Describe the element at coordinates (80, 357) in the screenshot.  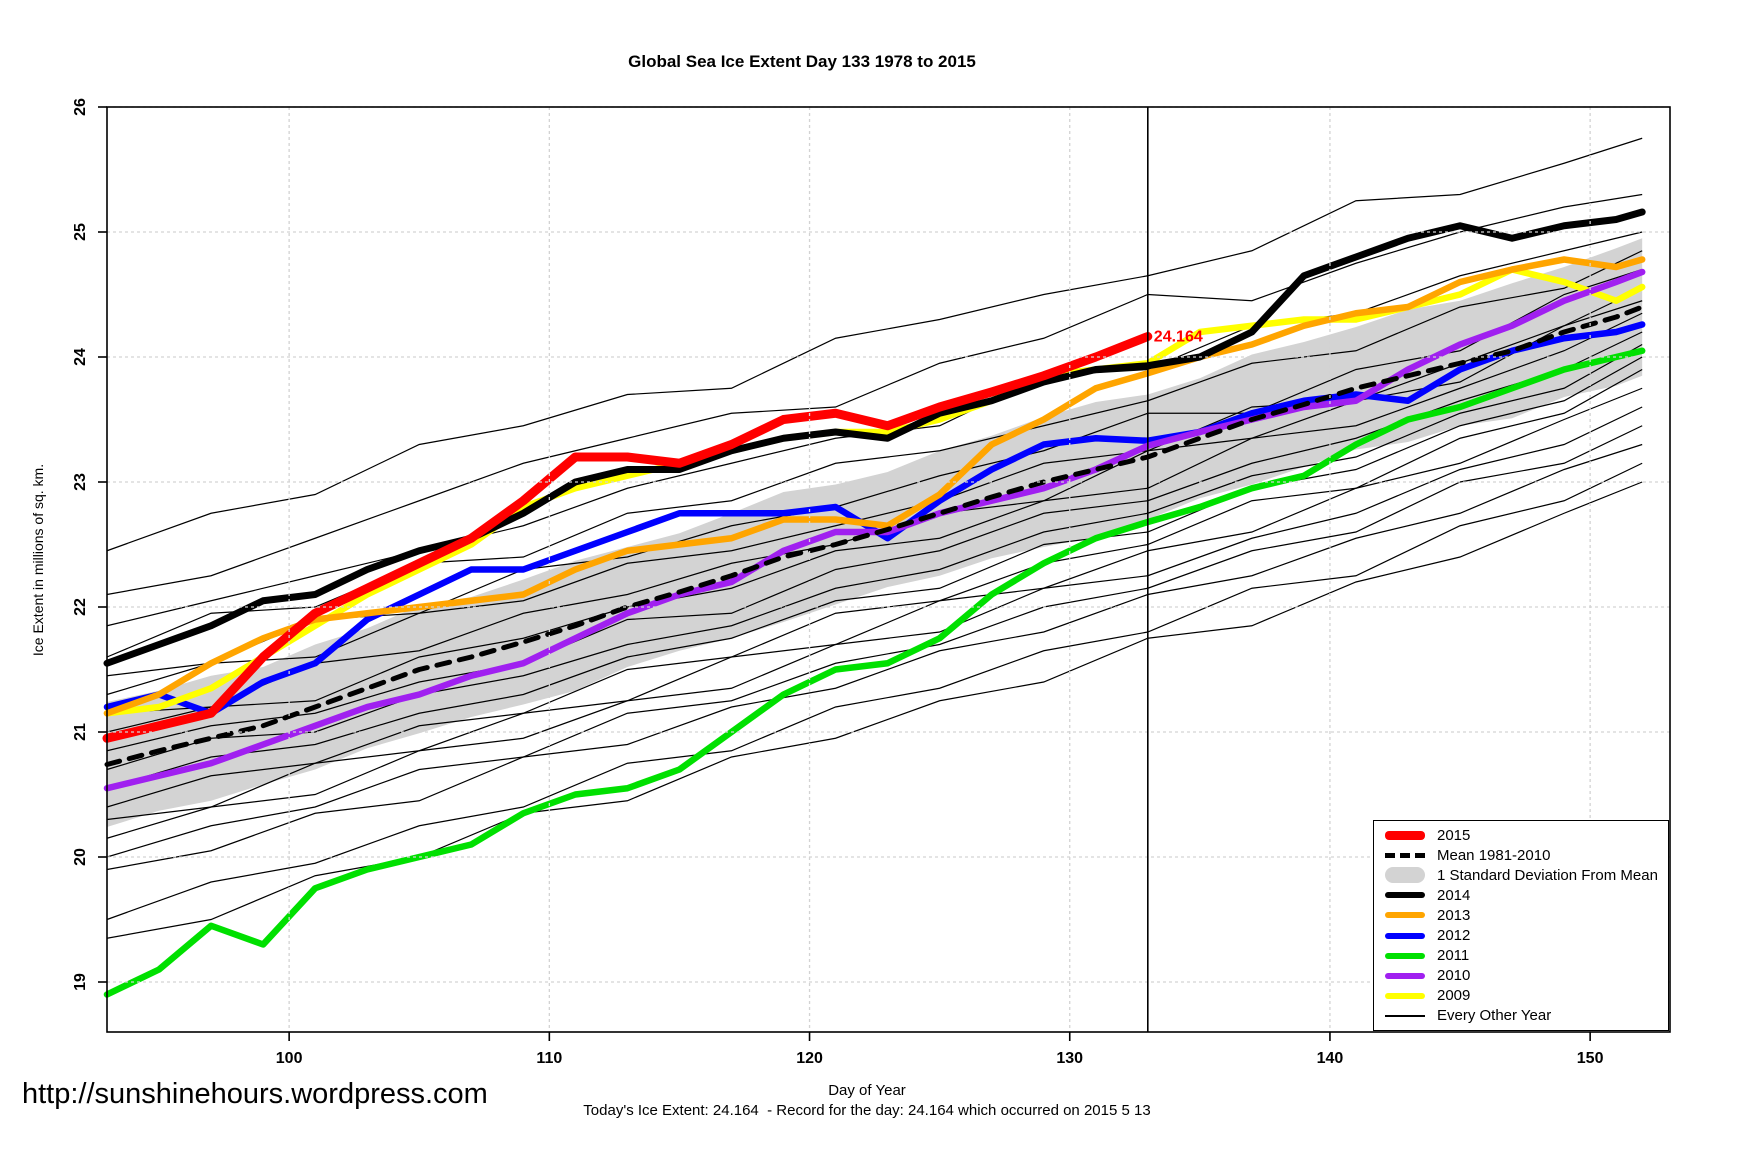
I see `y-tick-label: 24` at that location.